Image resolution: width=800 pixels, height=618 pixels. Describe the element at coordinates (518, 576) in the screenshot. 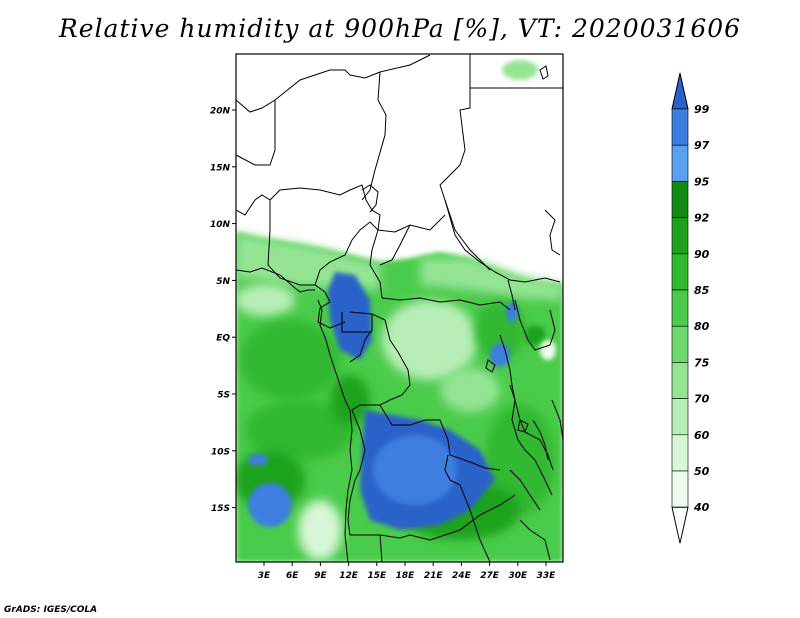

I see `lon-label: 30E` at that location.